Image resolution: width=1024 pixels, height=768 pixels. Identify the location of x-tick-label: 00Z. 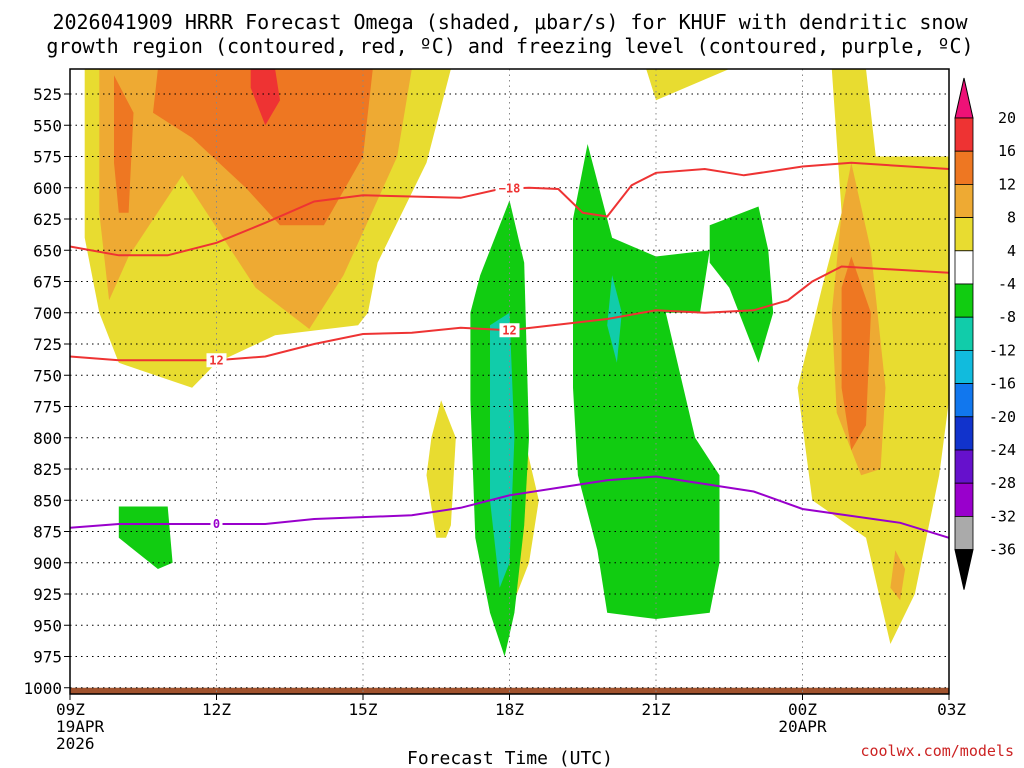
(802, 709).